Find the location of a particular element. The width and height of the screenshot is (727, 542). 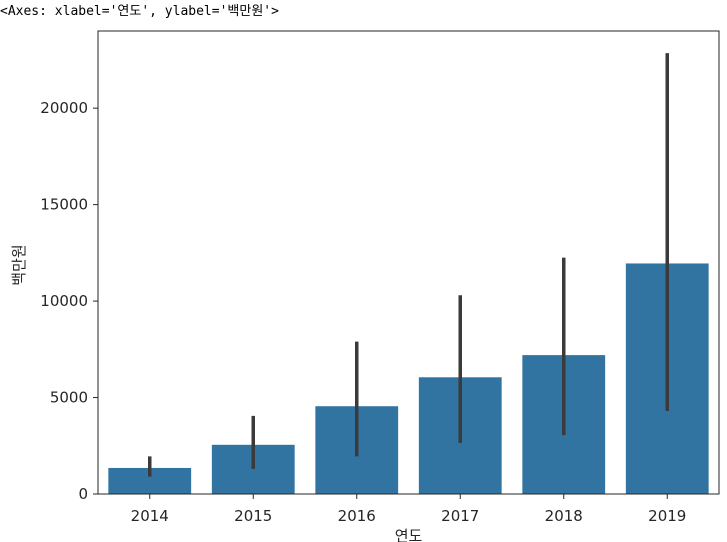

y-tick-label-0: 0 is located at coordinates (83, 494).